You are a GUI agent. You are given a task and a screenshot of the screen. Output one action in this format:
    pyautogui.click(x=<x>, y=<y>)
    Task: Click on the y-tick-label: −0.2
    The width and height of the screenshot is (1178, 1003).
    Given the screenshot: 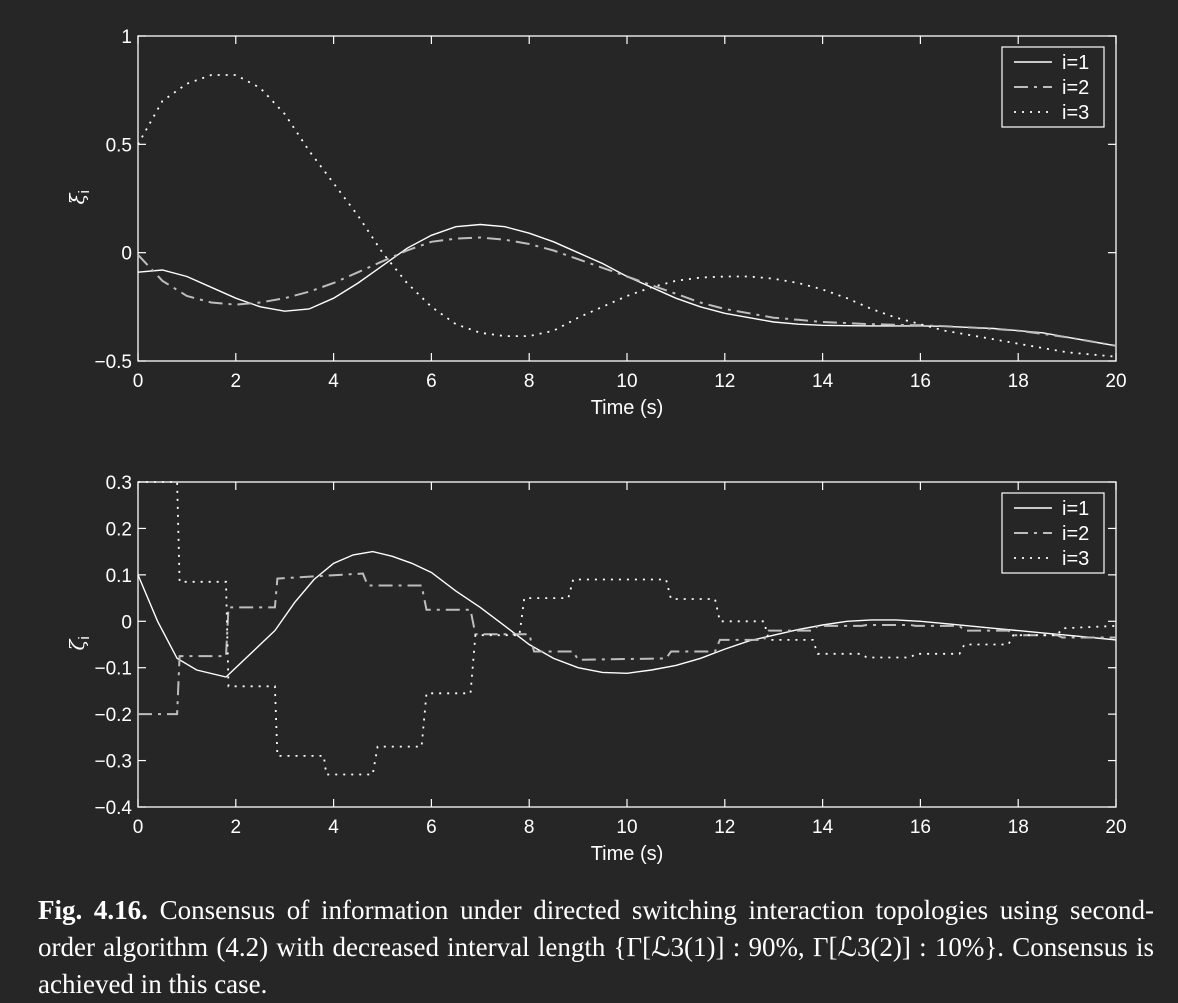 What is the action you would take?
    pyautogui.click(x=113, y=715)
    